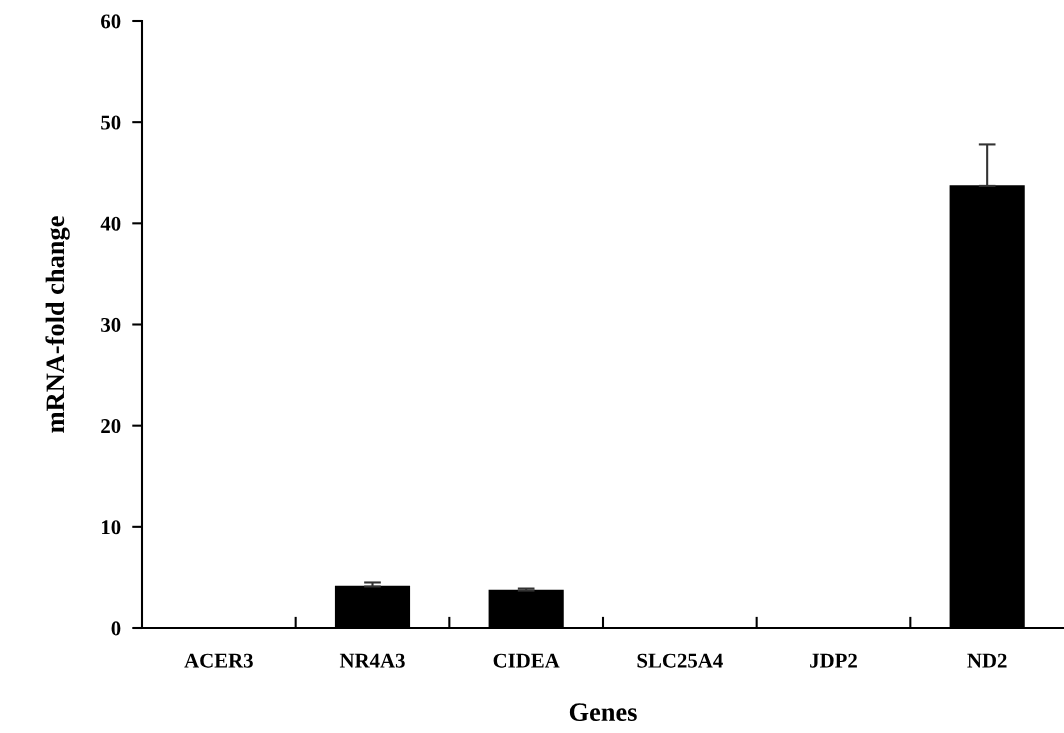 The image size is (1064, 733). What do you see at coordinates (987, 660) in the screenshot?
I see `x-tick-label: ND2` at bounding box center [987, 660].